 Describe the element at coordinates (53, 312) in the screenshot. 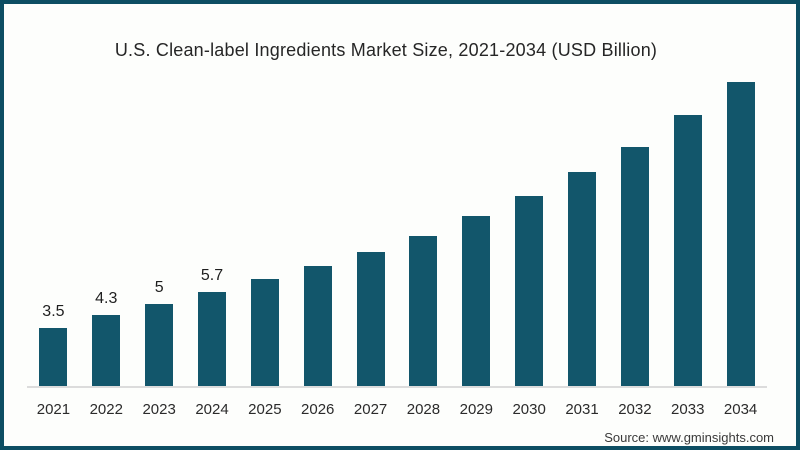

I see `bar-value-label: 3.5` at that location.